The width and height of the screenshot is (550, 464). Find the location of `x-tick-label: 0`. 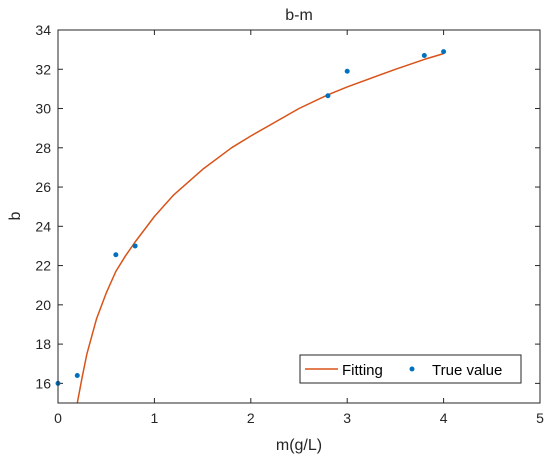

x-tick-label: 0 is located at coordinates (58, 418).